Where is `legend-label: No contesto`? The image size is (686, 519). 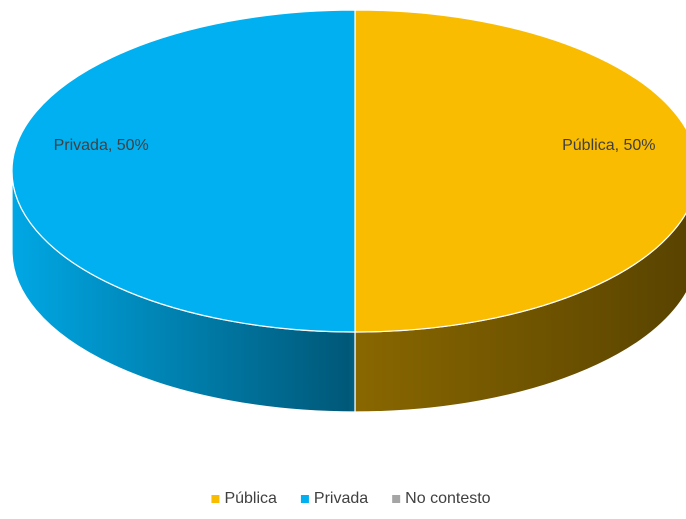
legend-label: No contesto is located at coordinates (447, 498).